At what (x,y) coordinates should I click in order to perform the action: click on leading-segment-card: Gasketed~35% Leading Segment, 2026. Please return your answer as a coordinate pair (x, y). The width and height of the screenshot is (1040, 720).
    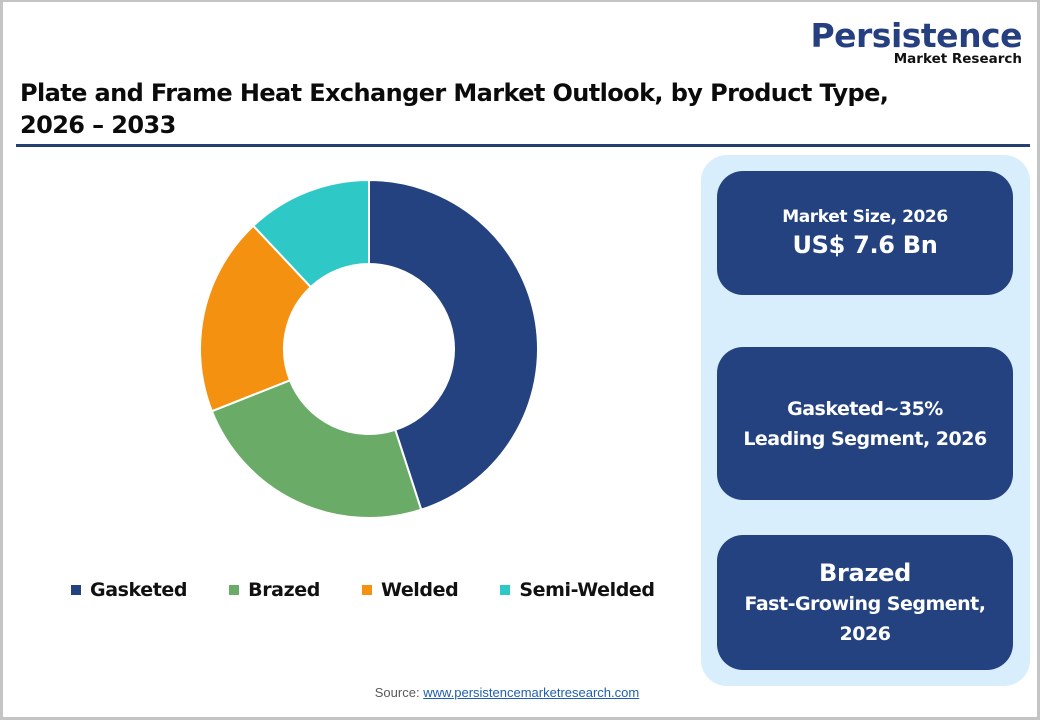
    Looking at the image, I should click on (865, 423).